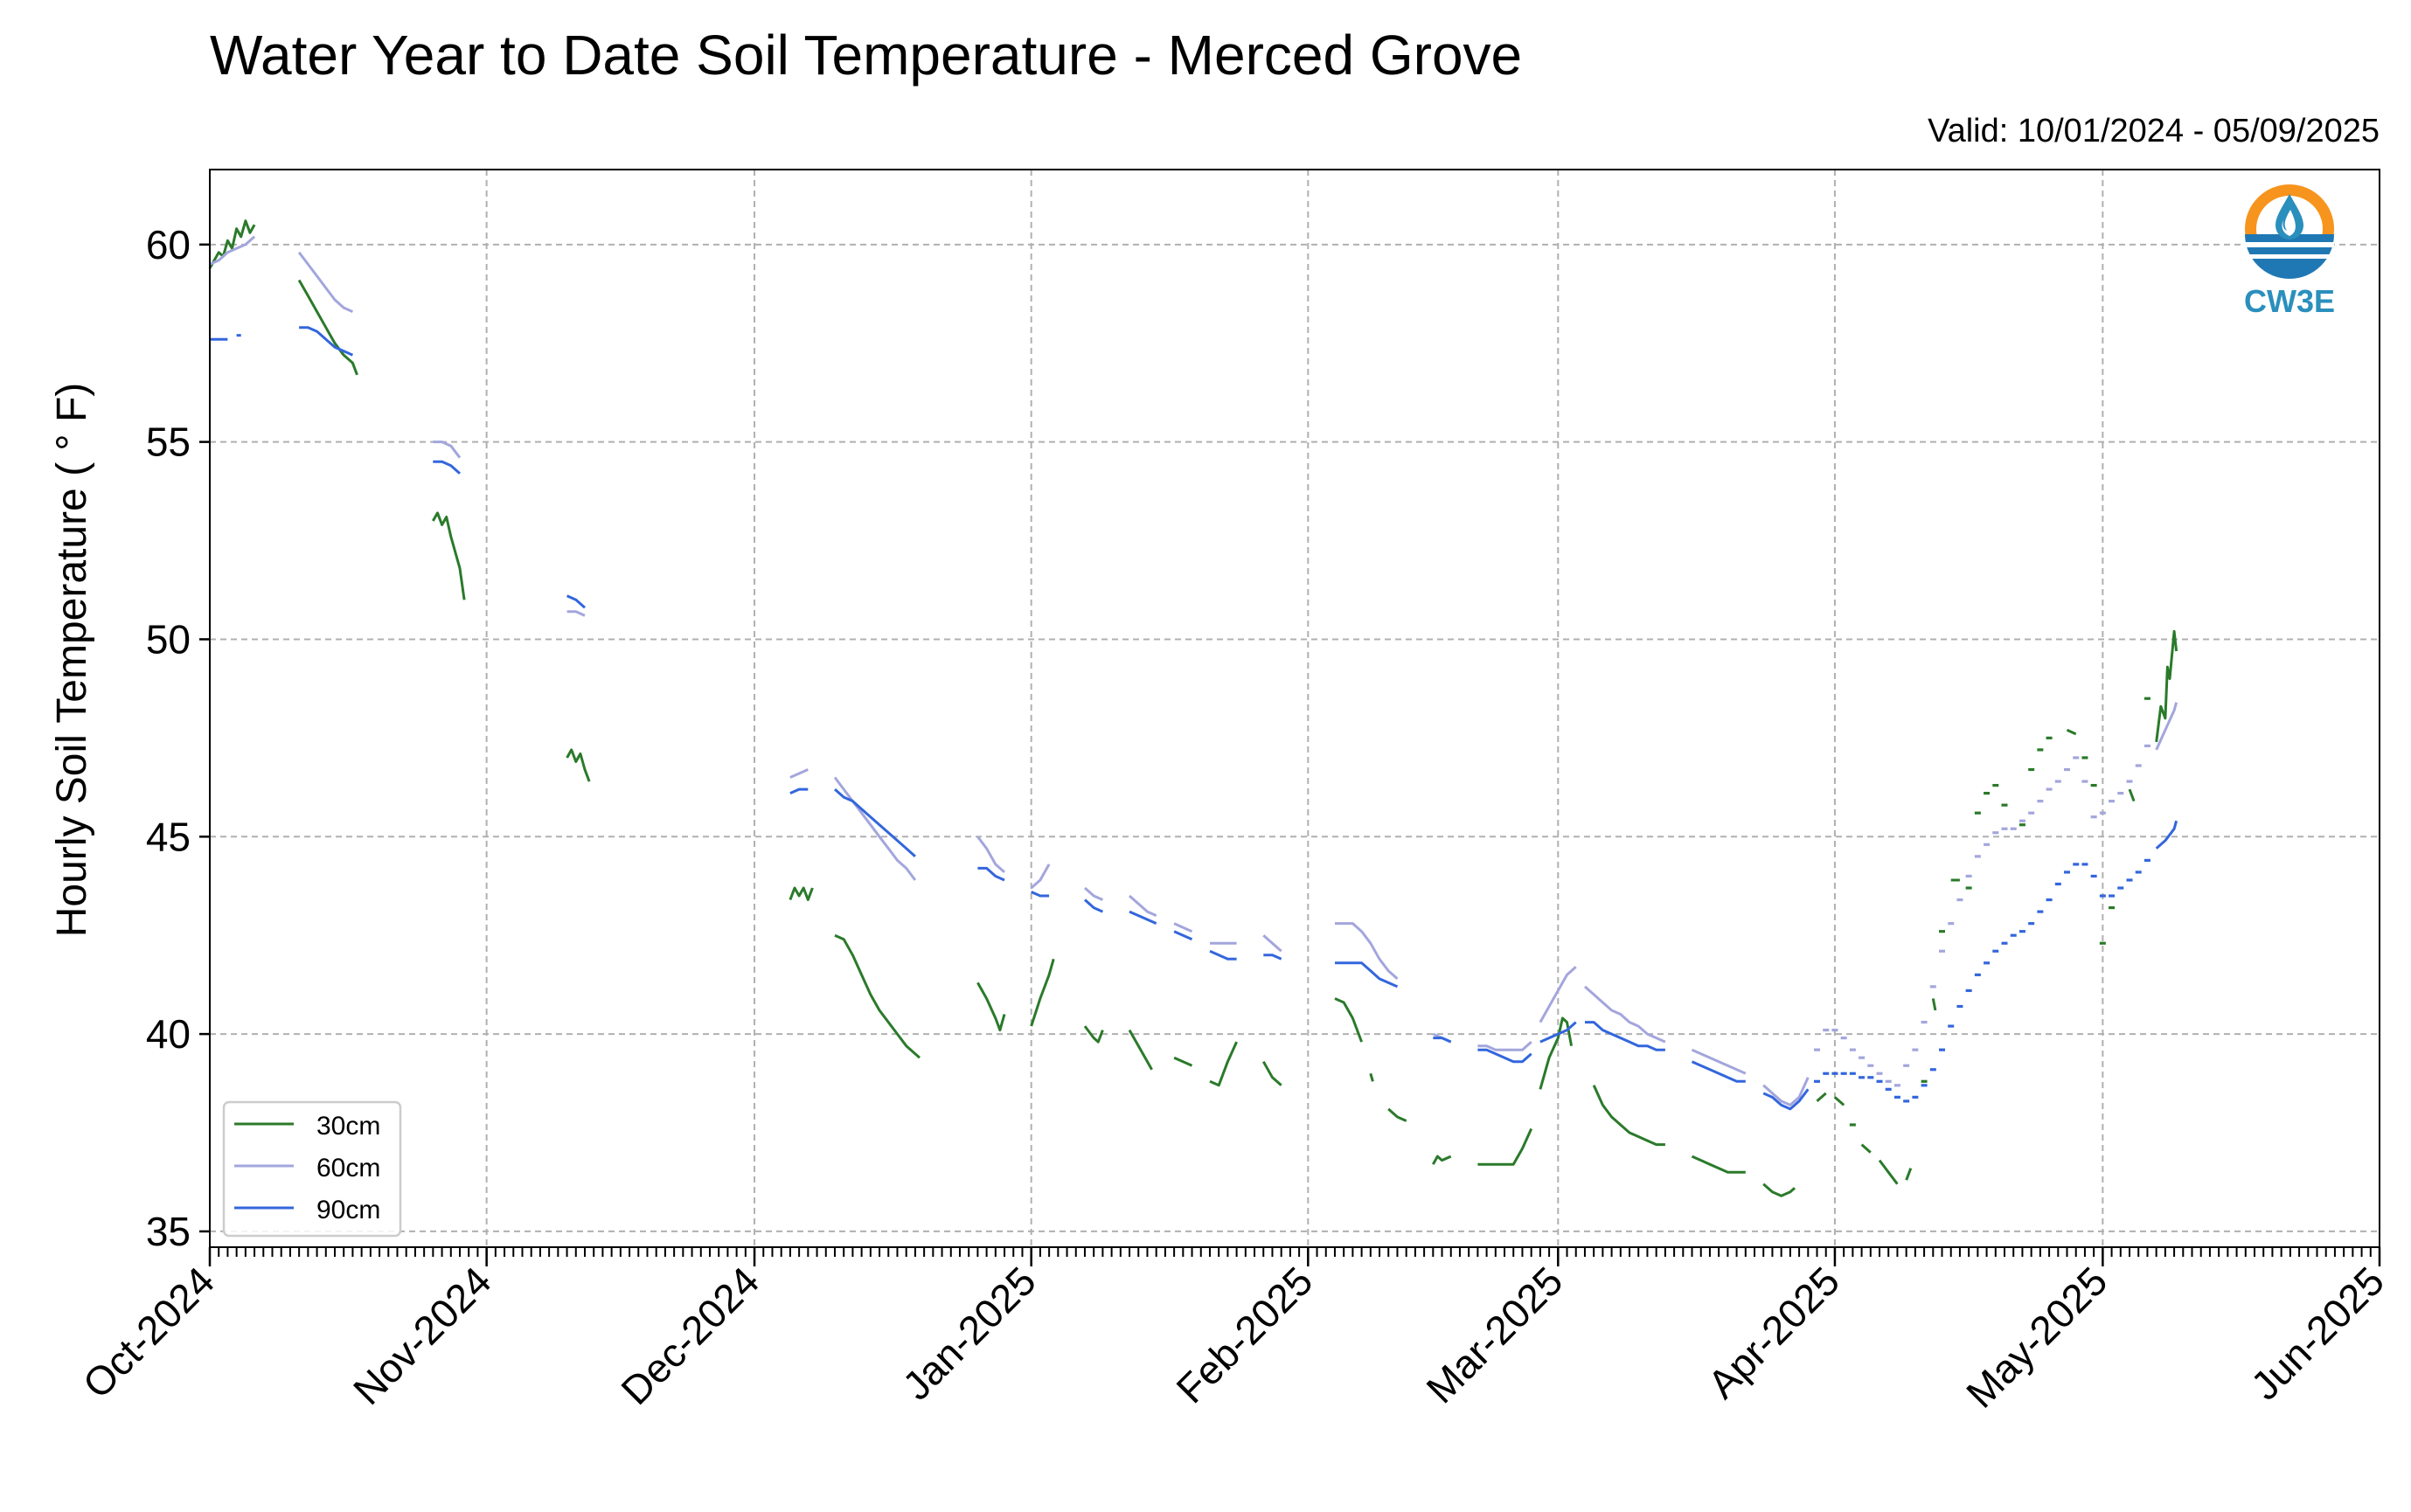 The height and width of the screenshot is (1512, 2411). I want to click on legend-label-30cm: 30cm, so click(348, 1126).